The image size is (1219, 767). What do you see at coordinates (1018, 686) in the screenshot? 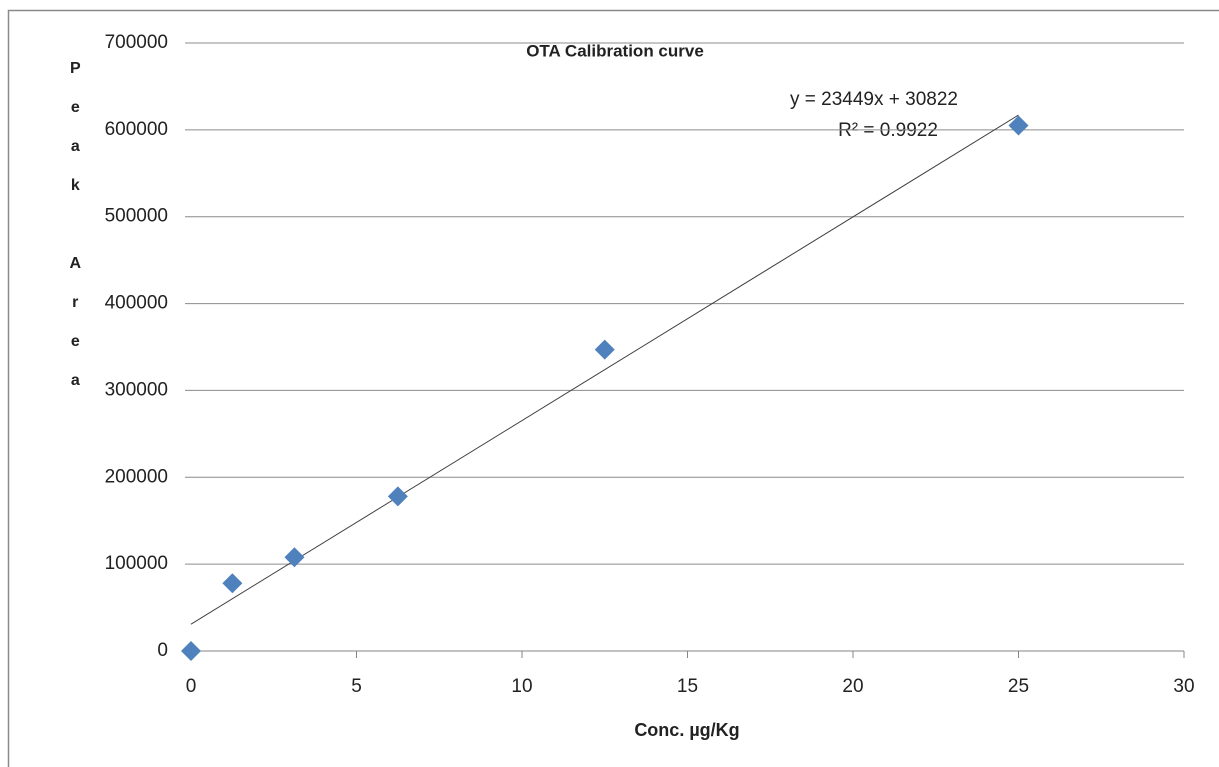
I see `x-tick-label: 25` at bounding box center [1018, 686].